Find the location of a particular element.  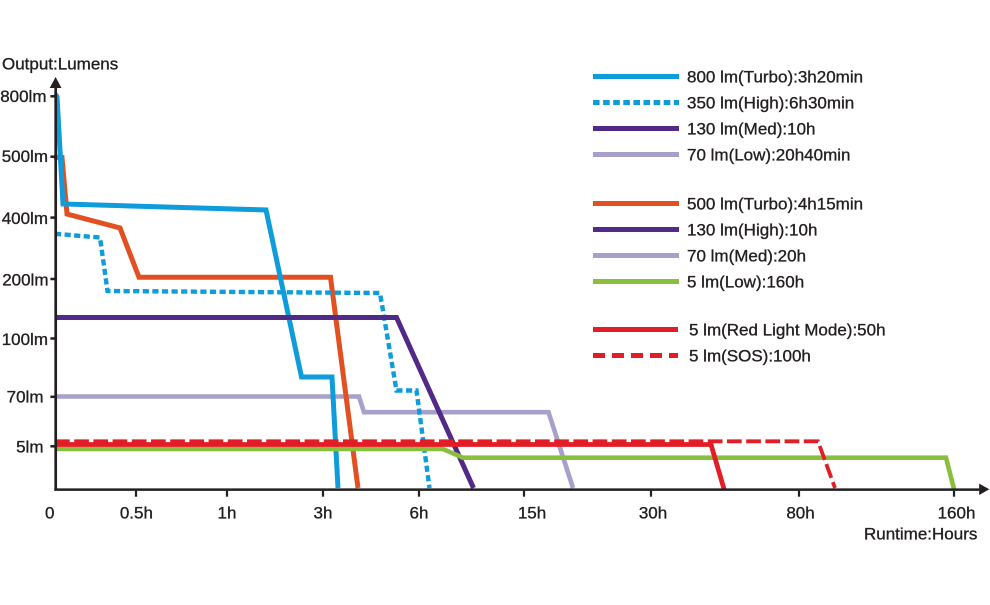

svg-text: Output:Lumens is located at coordinates (60, 64).